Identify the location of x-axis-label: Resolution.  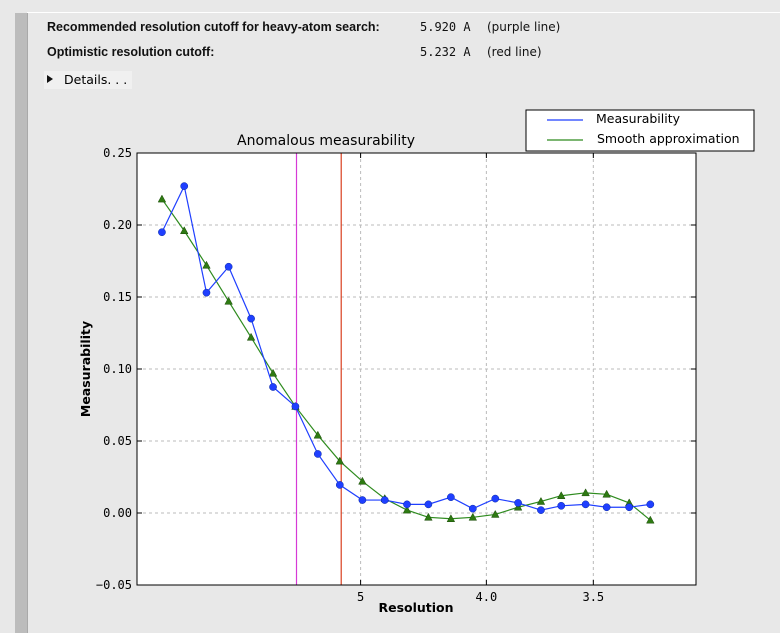
(415, 607).